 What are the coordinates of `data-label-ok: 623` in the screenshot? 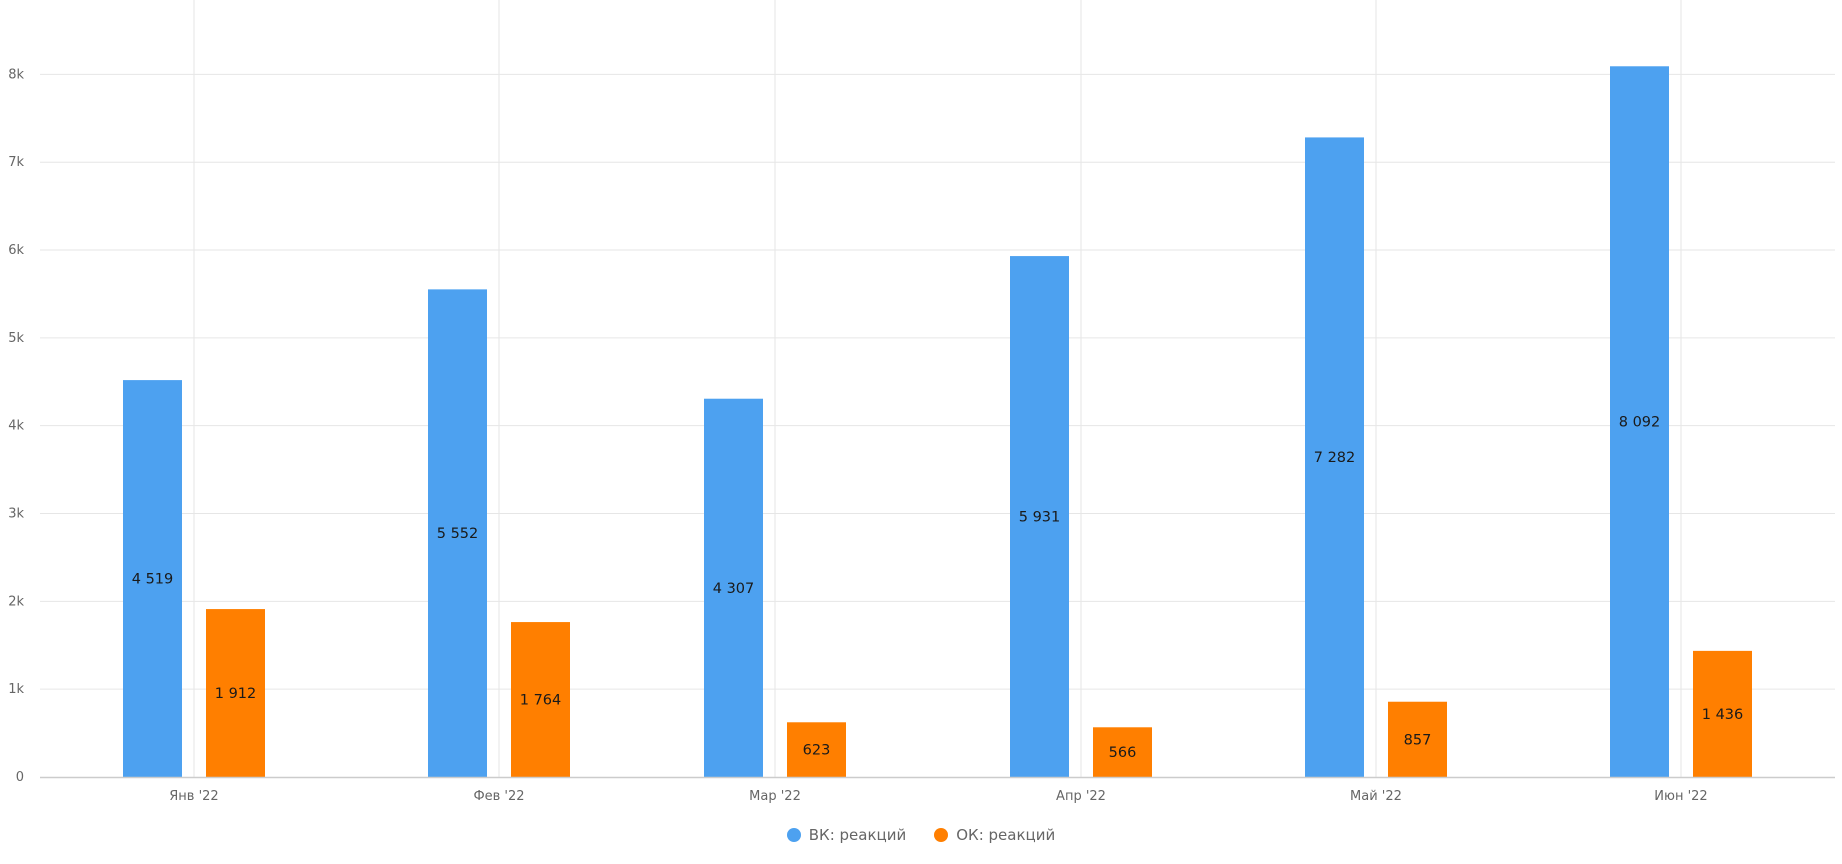 It's located at (817, 751).